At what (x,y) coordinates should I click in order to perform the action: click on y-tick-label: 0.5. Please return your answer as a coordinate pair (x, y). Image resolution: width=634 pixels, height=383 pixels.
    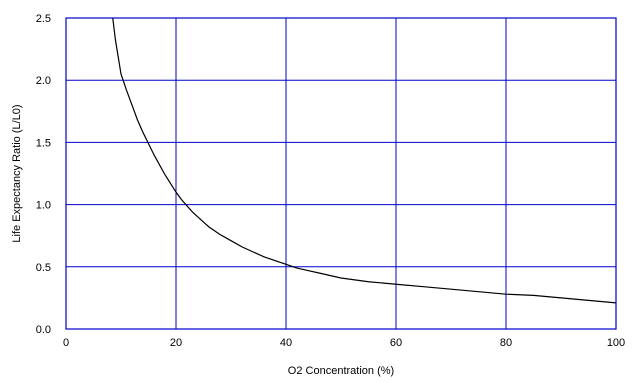
    Looking at the image, I should click on (43, 268).